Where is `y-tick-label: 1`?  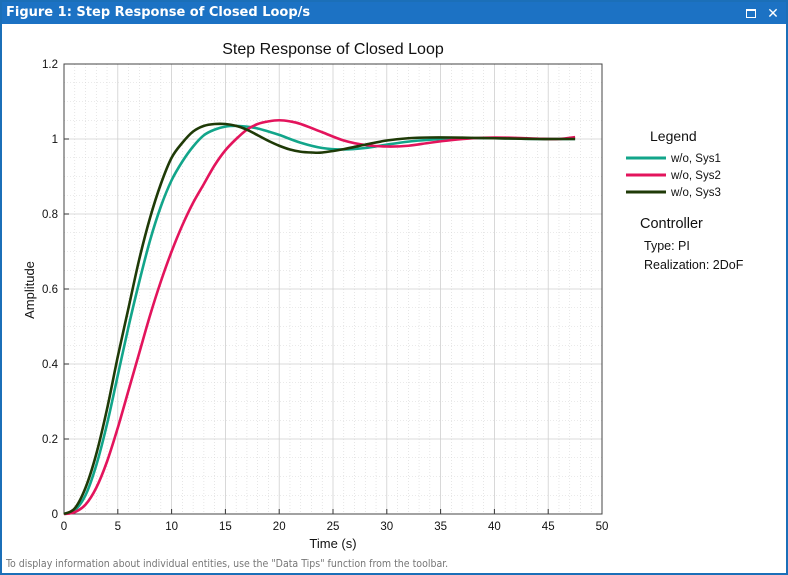
y-tick-label: 1 is located at coordinates (55, 140).